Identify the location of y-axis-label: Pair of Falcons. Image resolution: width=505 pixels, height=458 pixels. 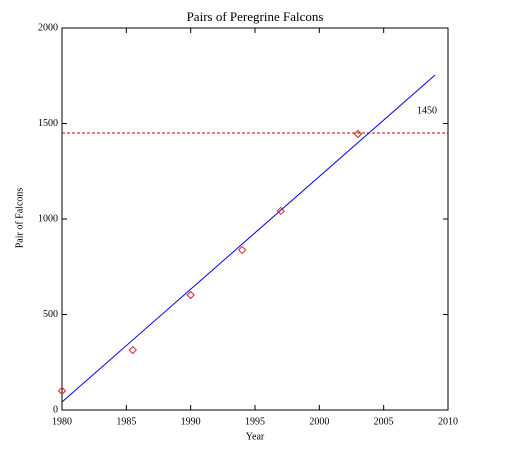
(19, 218).